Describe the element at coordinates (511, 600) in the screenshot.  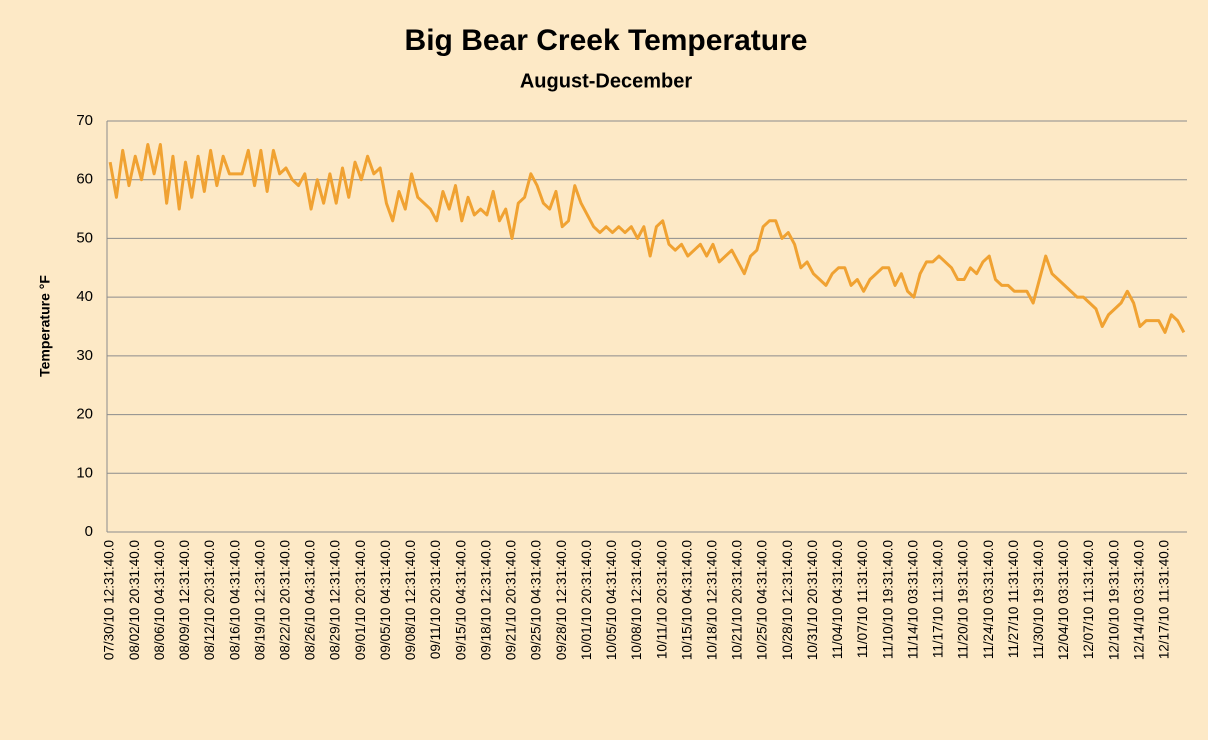
I see `x-tick-label: 09/21/10 20:31:40.0` at that location.